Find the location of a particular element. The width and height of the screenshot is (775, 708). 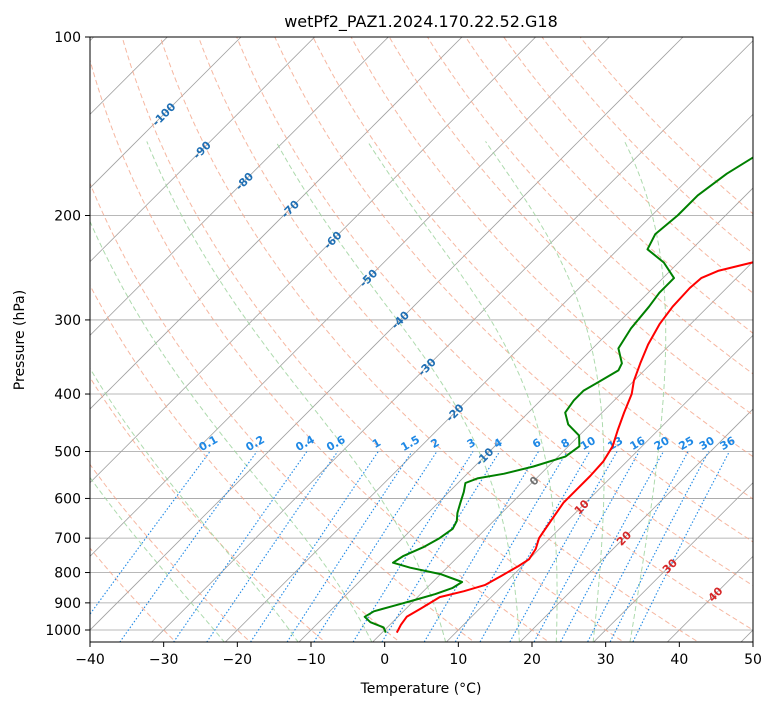

y-tick-label: 700 is located at coordinates (67, 539).